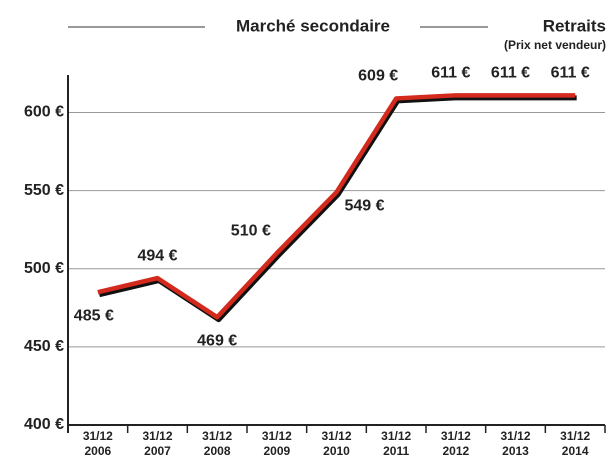 The image size is (611, 467). Describe the element at coordinates (157, 443) in the screenshot. I see `x-tick-label: 31/12 2007` at that location.